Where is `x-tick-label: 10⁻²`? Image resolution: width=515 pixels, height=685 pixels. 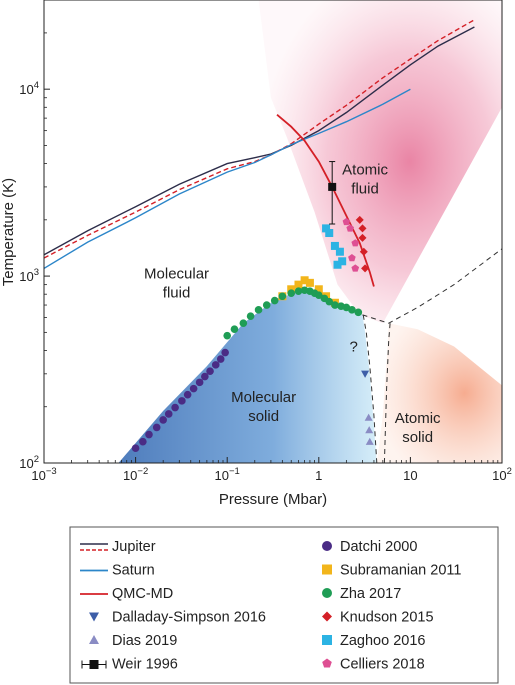 x-tick-label: 10⁻² is located at coordinates (135, 474).